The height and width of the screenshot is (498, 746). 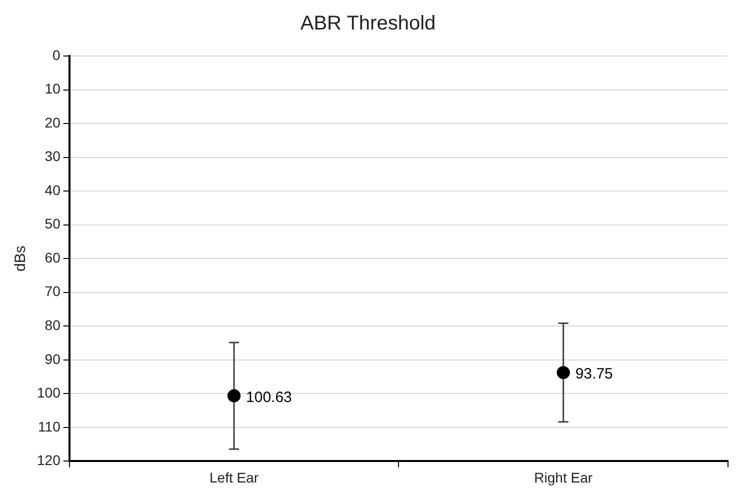 What do you see at coordinates (594, 374) in the screenshot?
I see `data-label: 93.75` at bounding box center [594, 374].